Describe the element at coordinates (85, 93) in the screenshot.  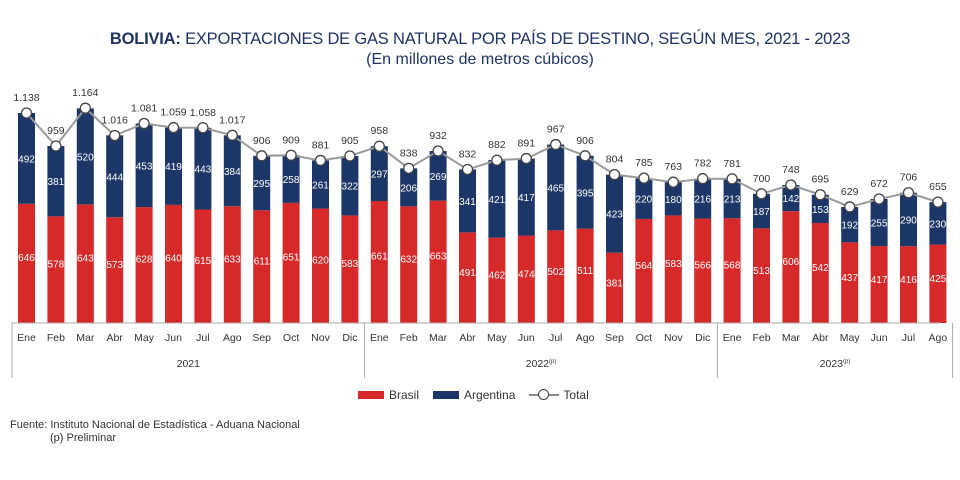
I see `data-label-total: 1.164` at that location.